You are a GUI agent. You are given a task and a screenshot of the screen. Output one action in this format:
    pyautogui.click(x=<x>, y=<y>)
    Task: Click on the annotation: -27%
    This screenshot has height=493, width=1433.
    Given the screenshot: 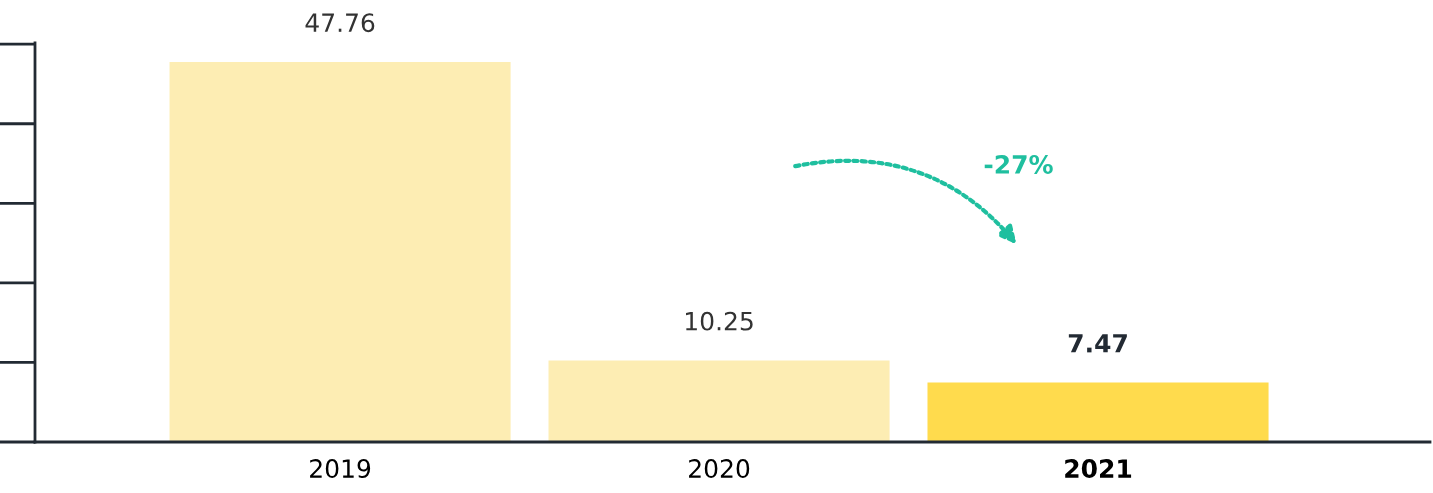 What is the action you would take?
    pyautogui.click(x=1018, y=164)
    